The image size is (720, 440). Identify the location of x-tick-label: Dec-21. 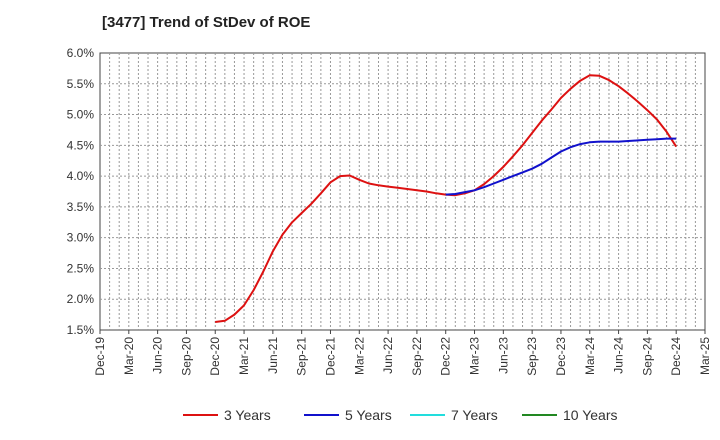
(330, 356).